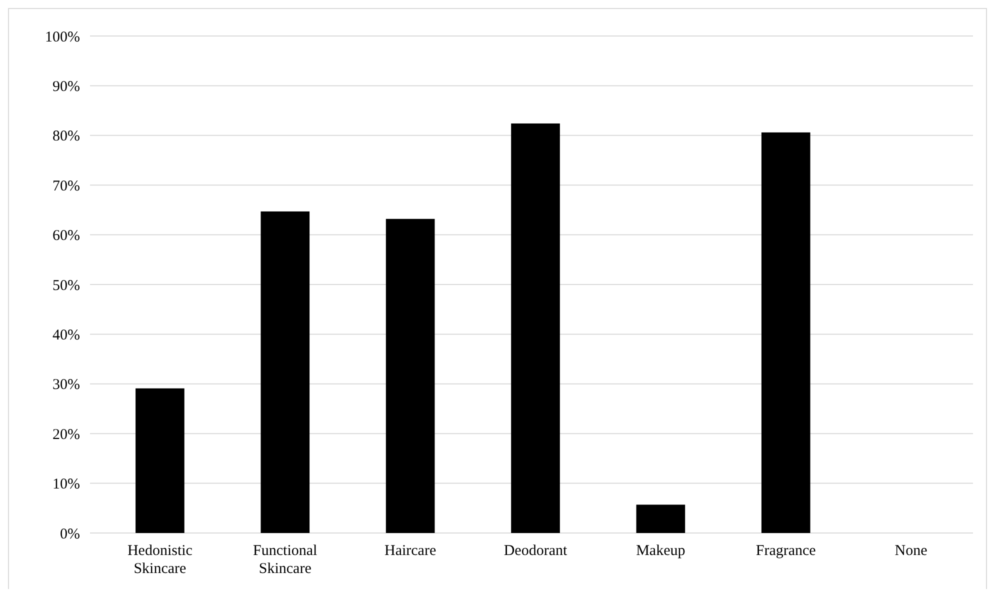 This screenshot has width=995, height=597. What do you see at coordinates (285, 560) in the screenshot?
I see `x-tick-label: Functional Skincare` at bounding box center [285, 560].